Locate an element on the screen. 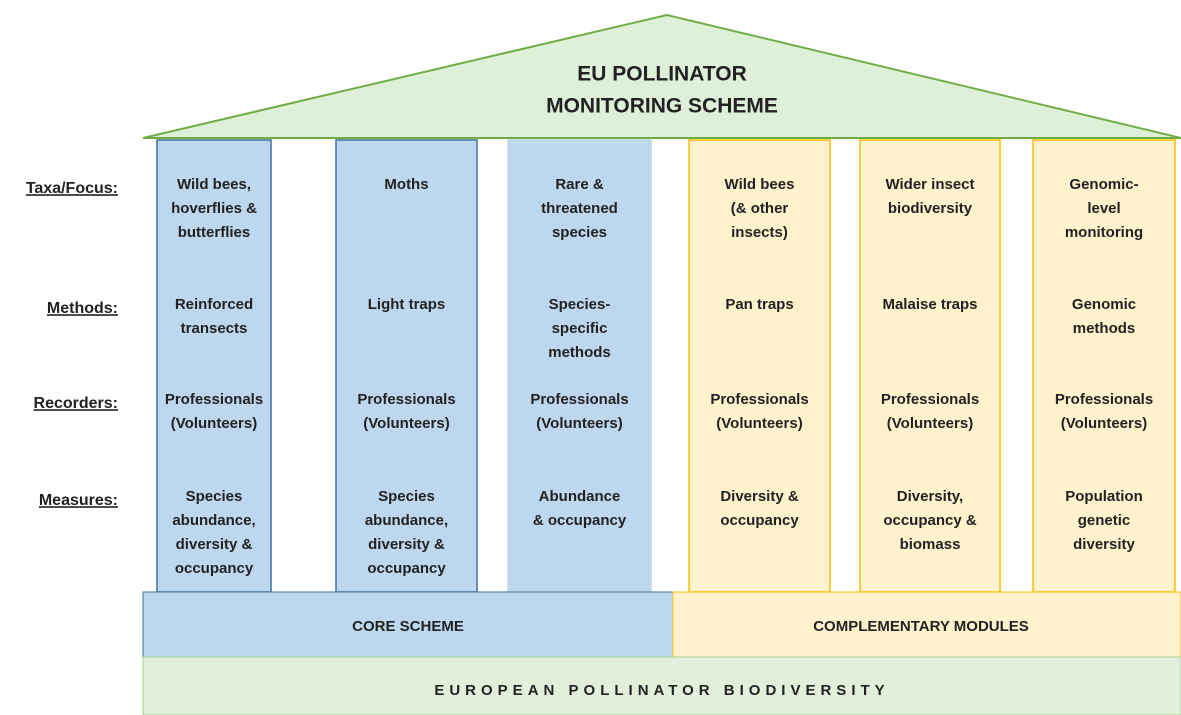 This screenshot has height=715, width=1181. cell-text: Species- is located at coordinates (580, 304).